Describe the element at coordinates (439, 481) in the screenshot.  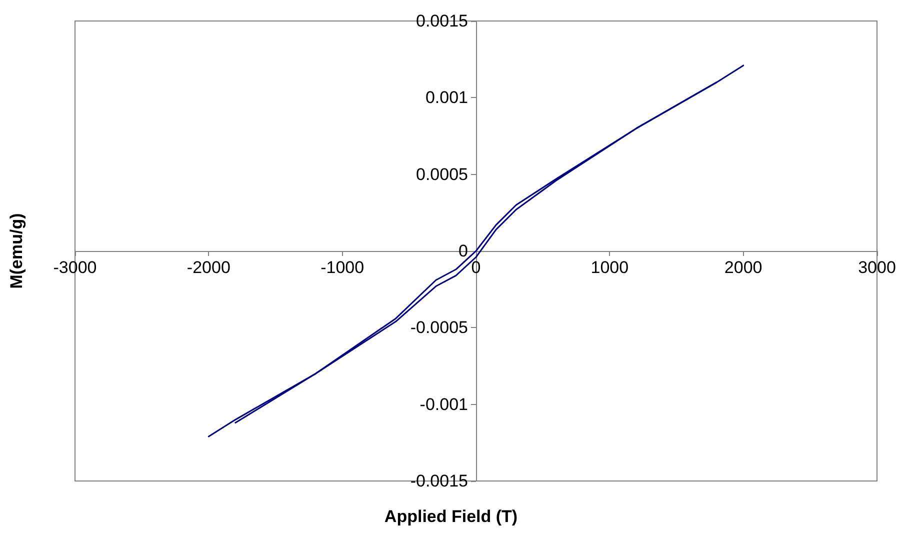
I see `y-tick-label: -0.0015` at that location.